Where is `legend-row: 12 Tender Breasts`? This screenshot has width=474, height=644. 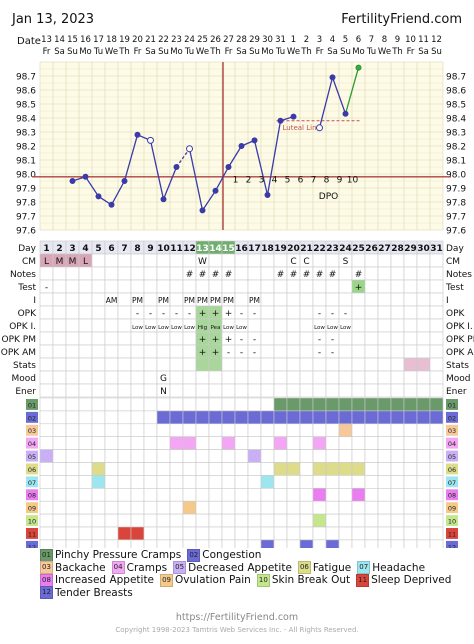 legend-row: 12 Tender Breasts is located at coordinates (240, 593).